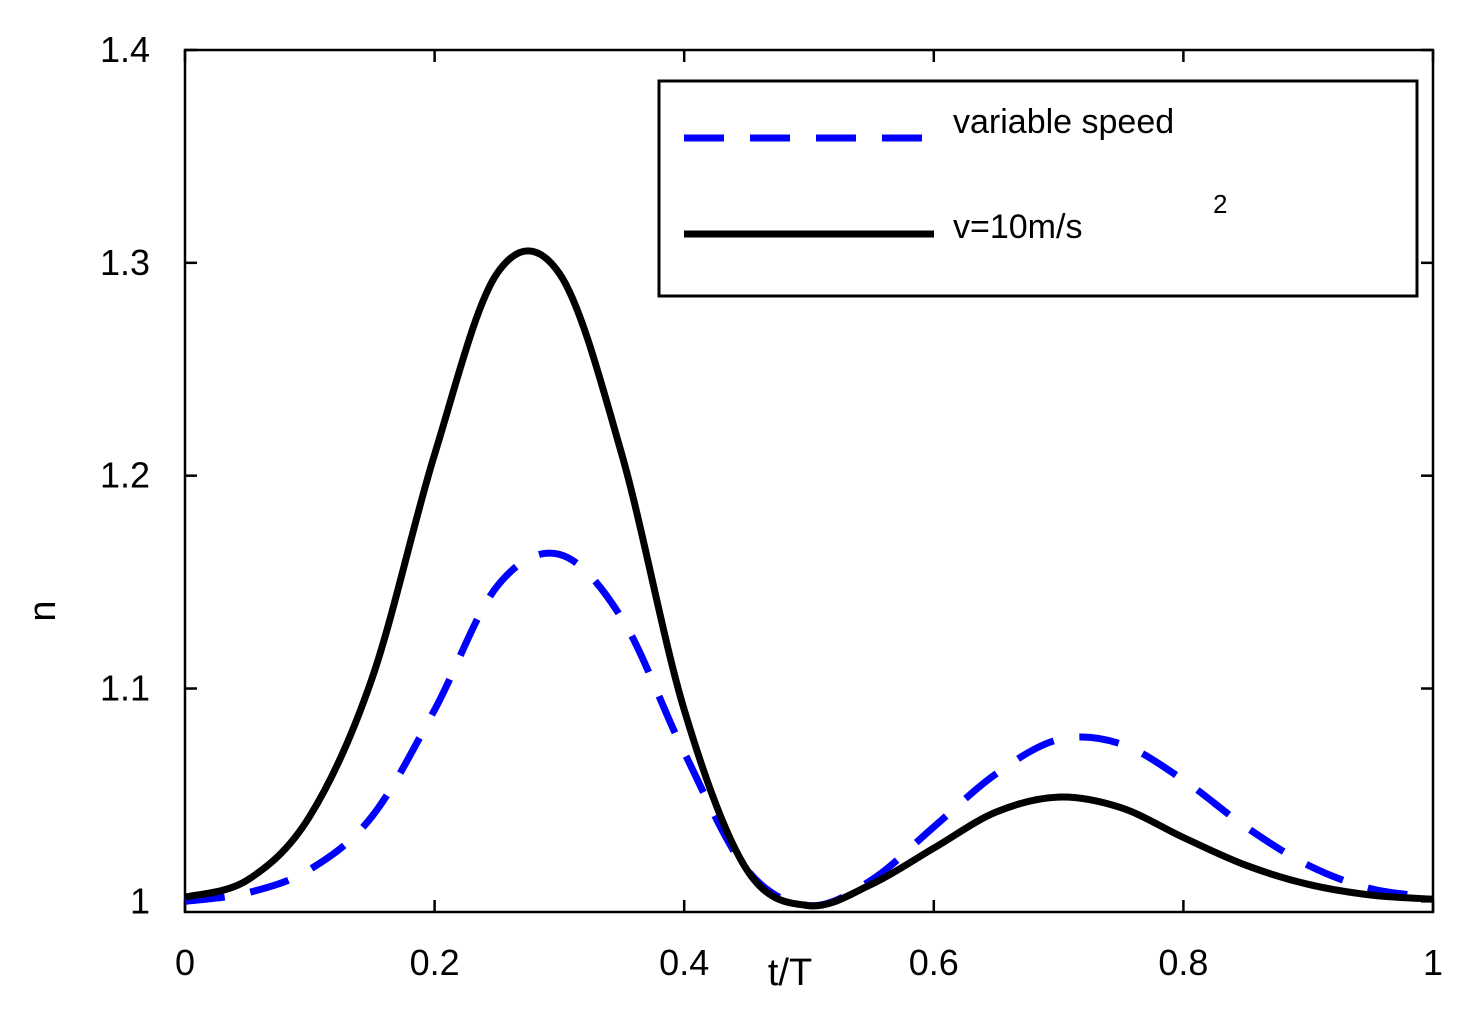 This screenshot has width=1466, height=1015. Describe the element at coordinates (1433, 962) in the screenshot. I see `x-tick-label: 1` at that location.